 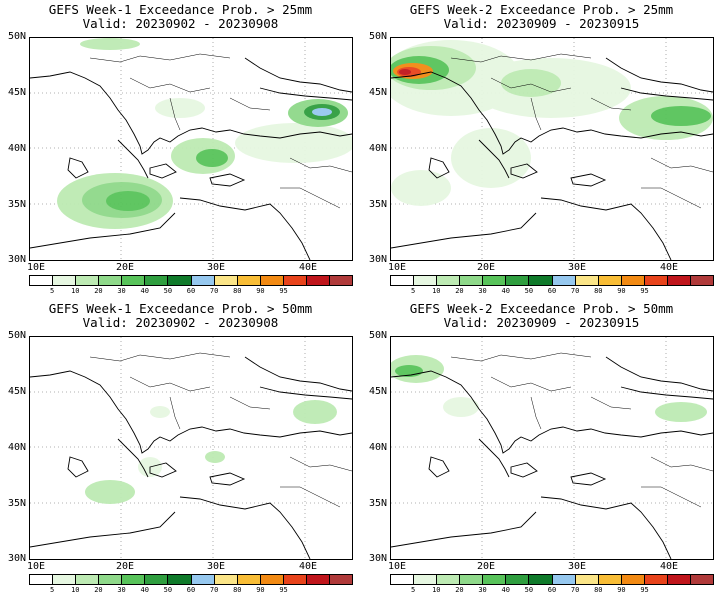 I want to click on lon-label: 10E, so click(x=36, y=566).